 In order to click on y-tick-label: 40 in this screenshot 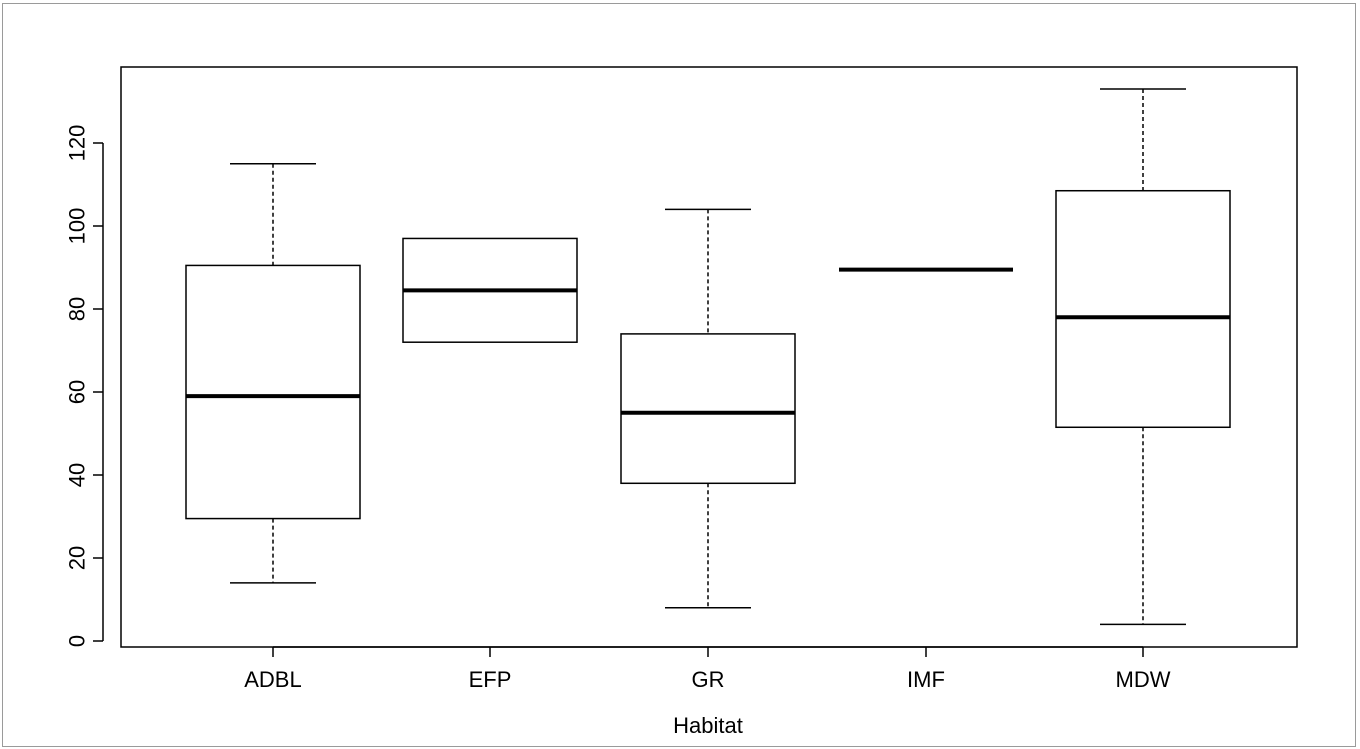, I will do `click(77, 475)`.